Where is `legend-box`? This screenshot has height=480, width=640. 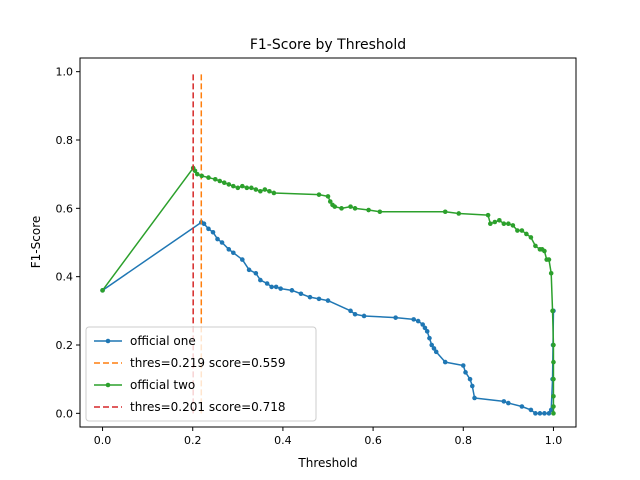
legend-box is located at coordinates (201, 374).